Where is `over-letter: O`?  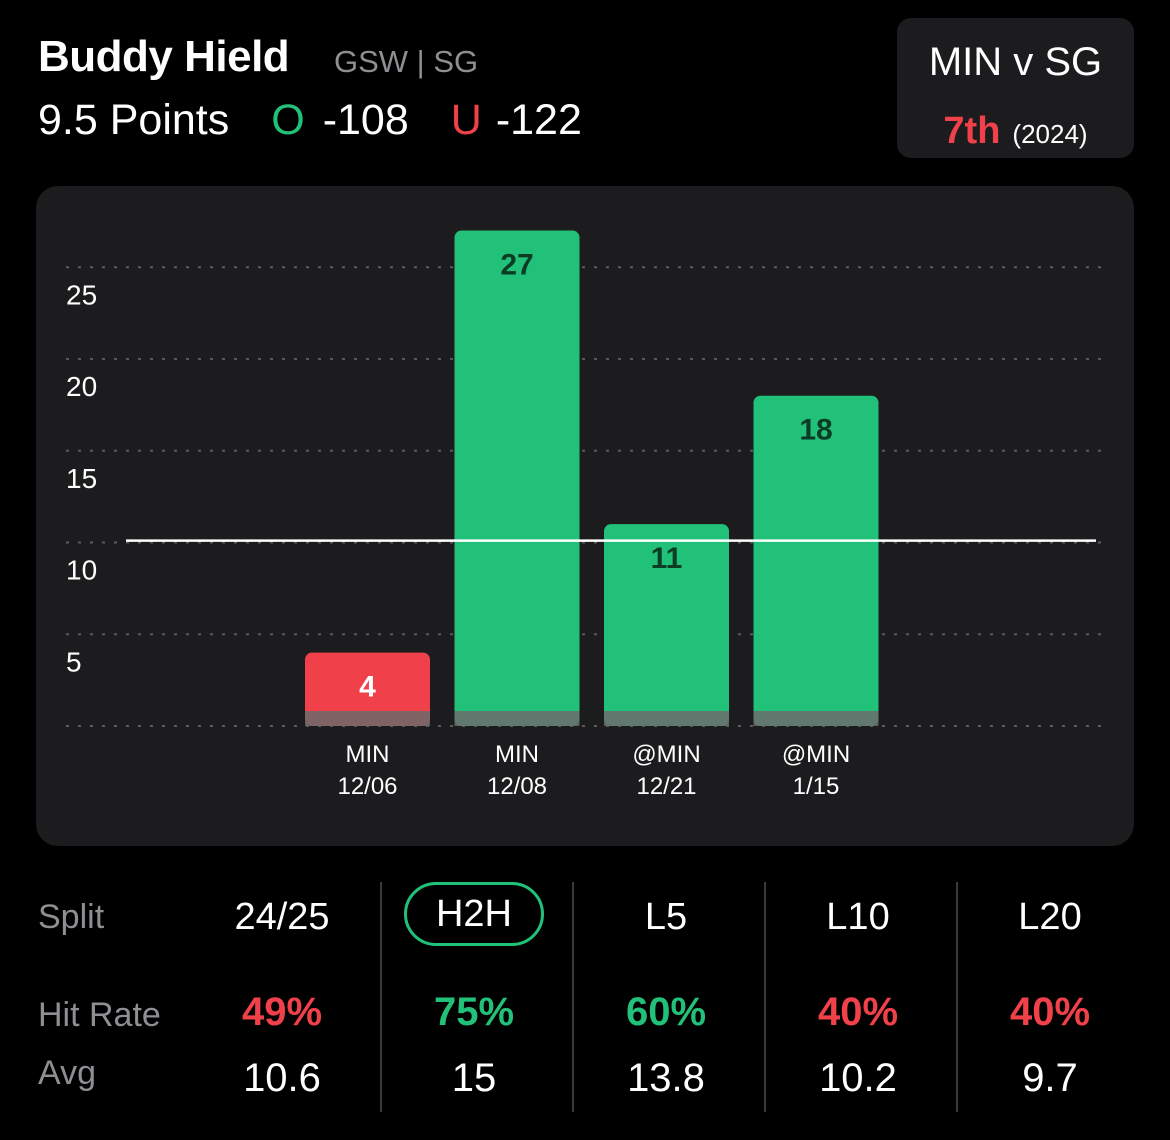 over-letter: O is located at coordinates (288, 120).